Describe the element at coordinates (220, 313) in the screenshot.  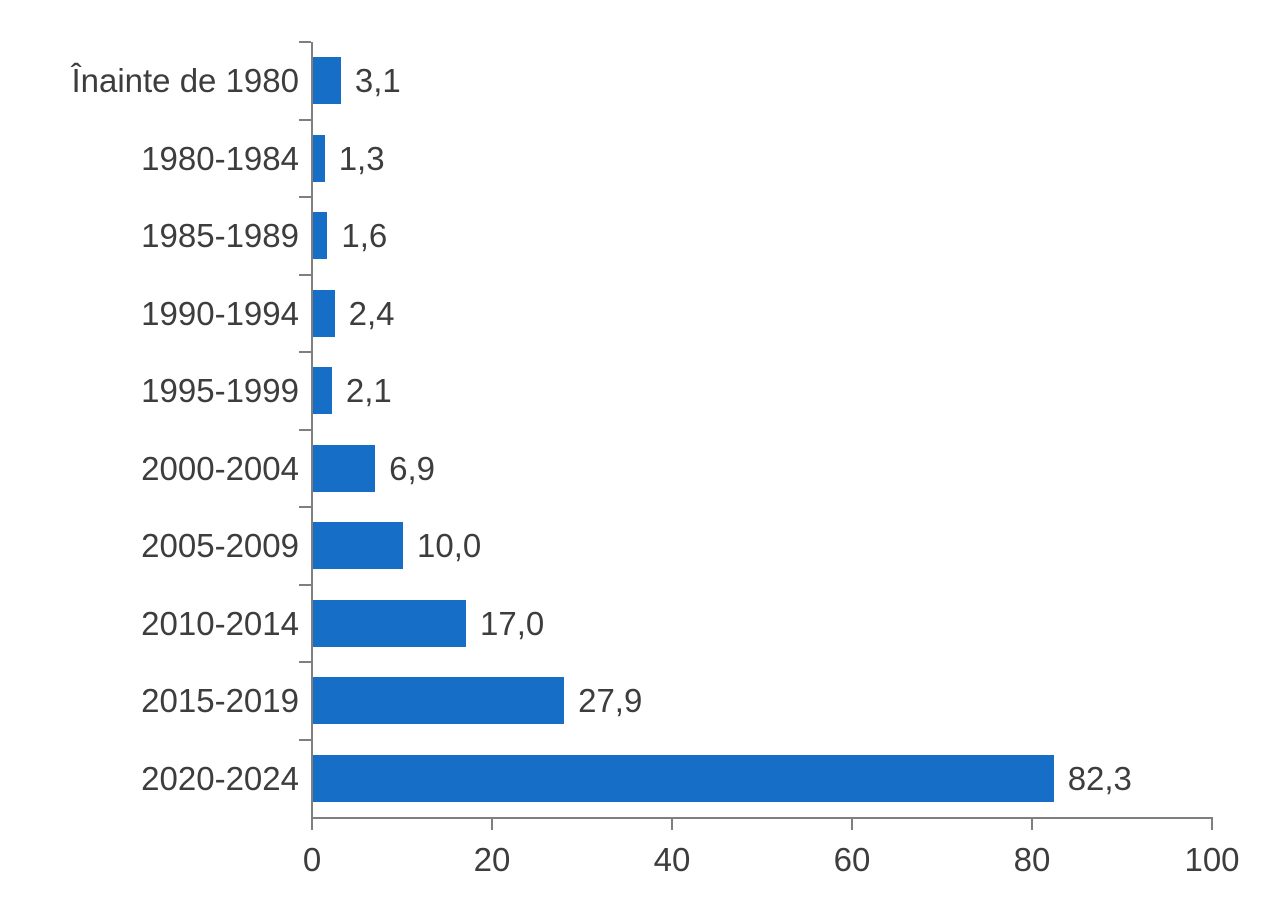
I see `category-label: 1990-1994` at that location.